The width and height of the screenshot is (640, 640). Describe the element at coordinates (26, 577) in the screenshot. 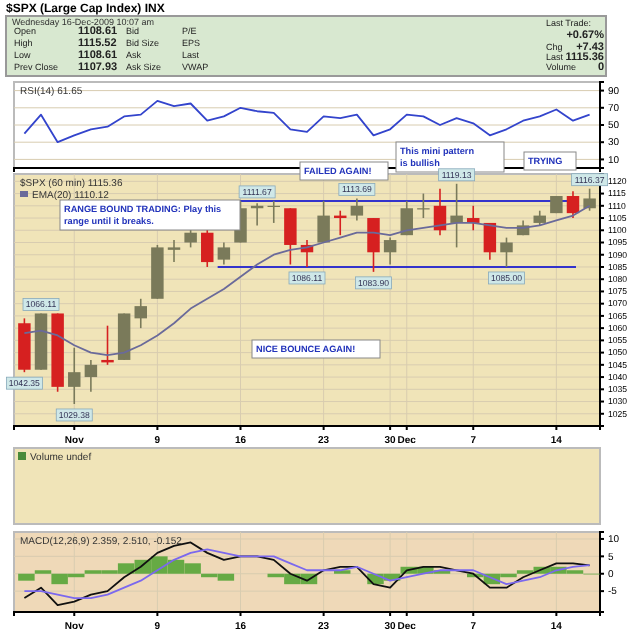

I see `bar` at that location.